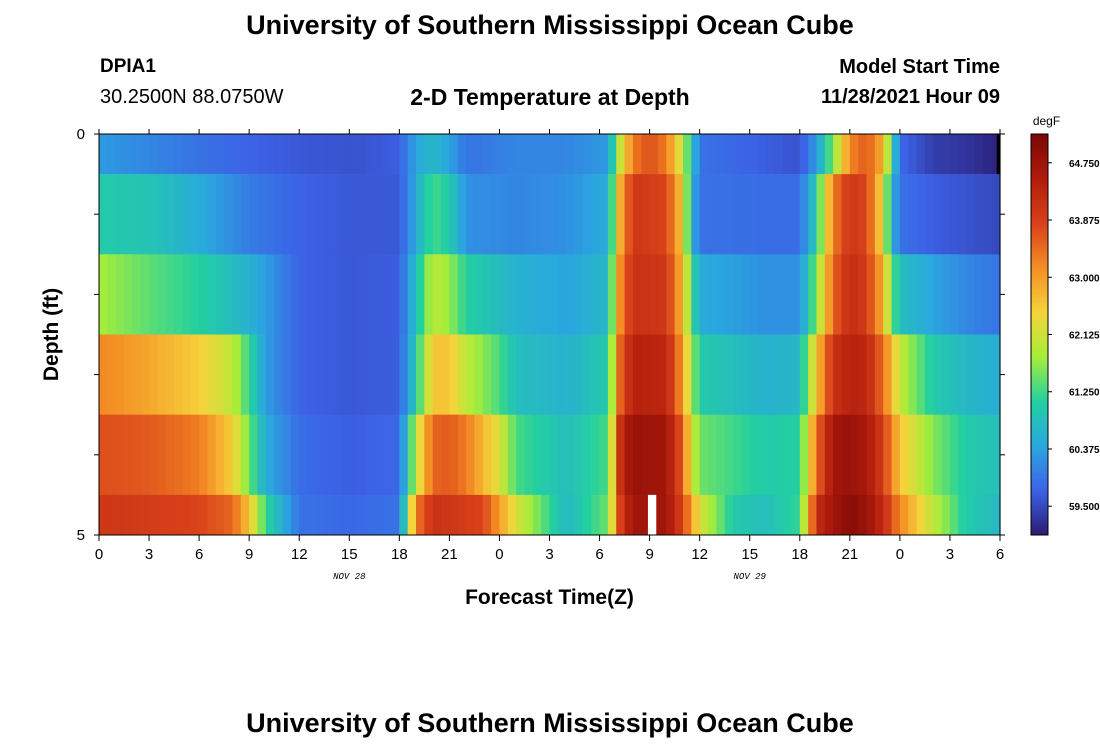 The width and height of the screenshot is (1100, 750). I want to click on missing-data-cell, so click(998, 154).